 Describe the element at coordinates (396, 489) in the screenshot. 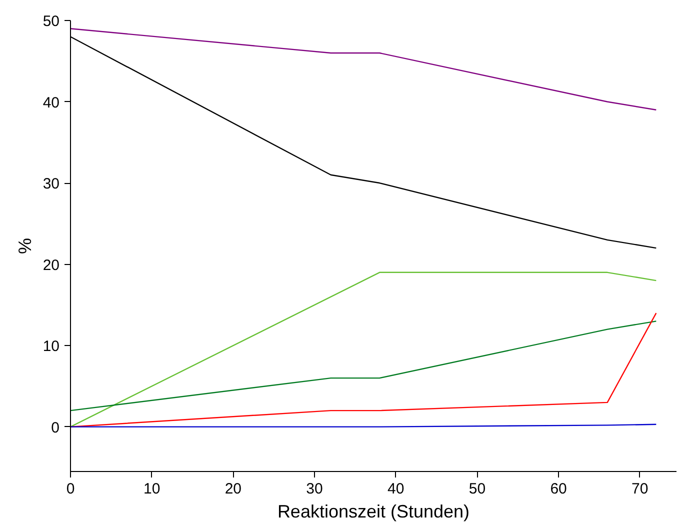

I see `x-tick-label: 40` at that location.